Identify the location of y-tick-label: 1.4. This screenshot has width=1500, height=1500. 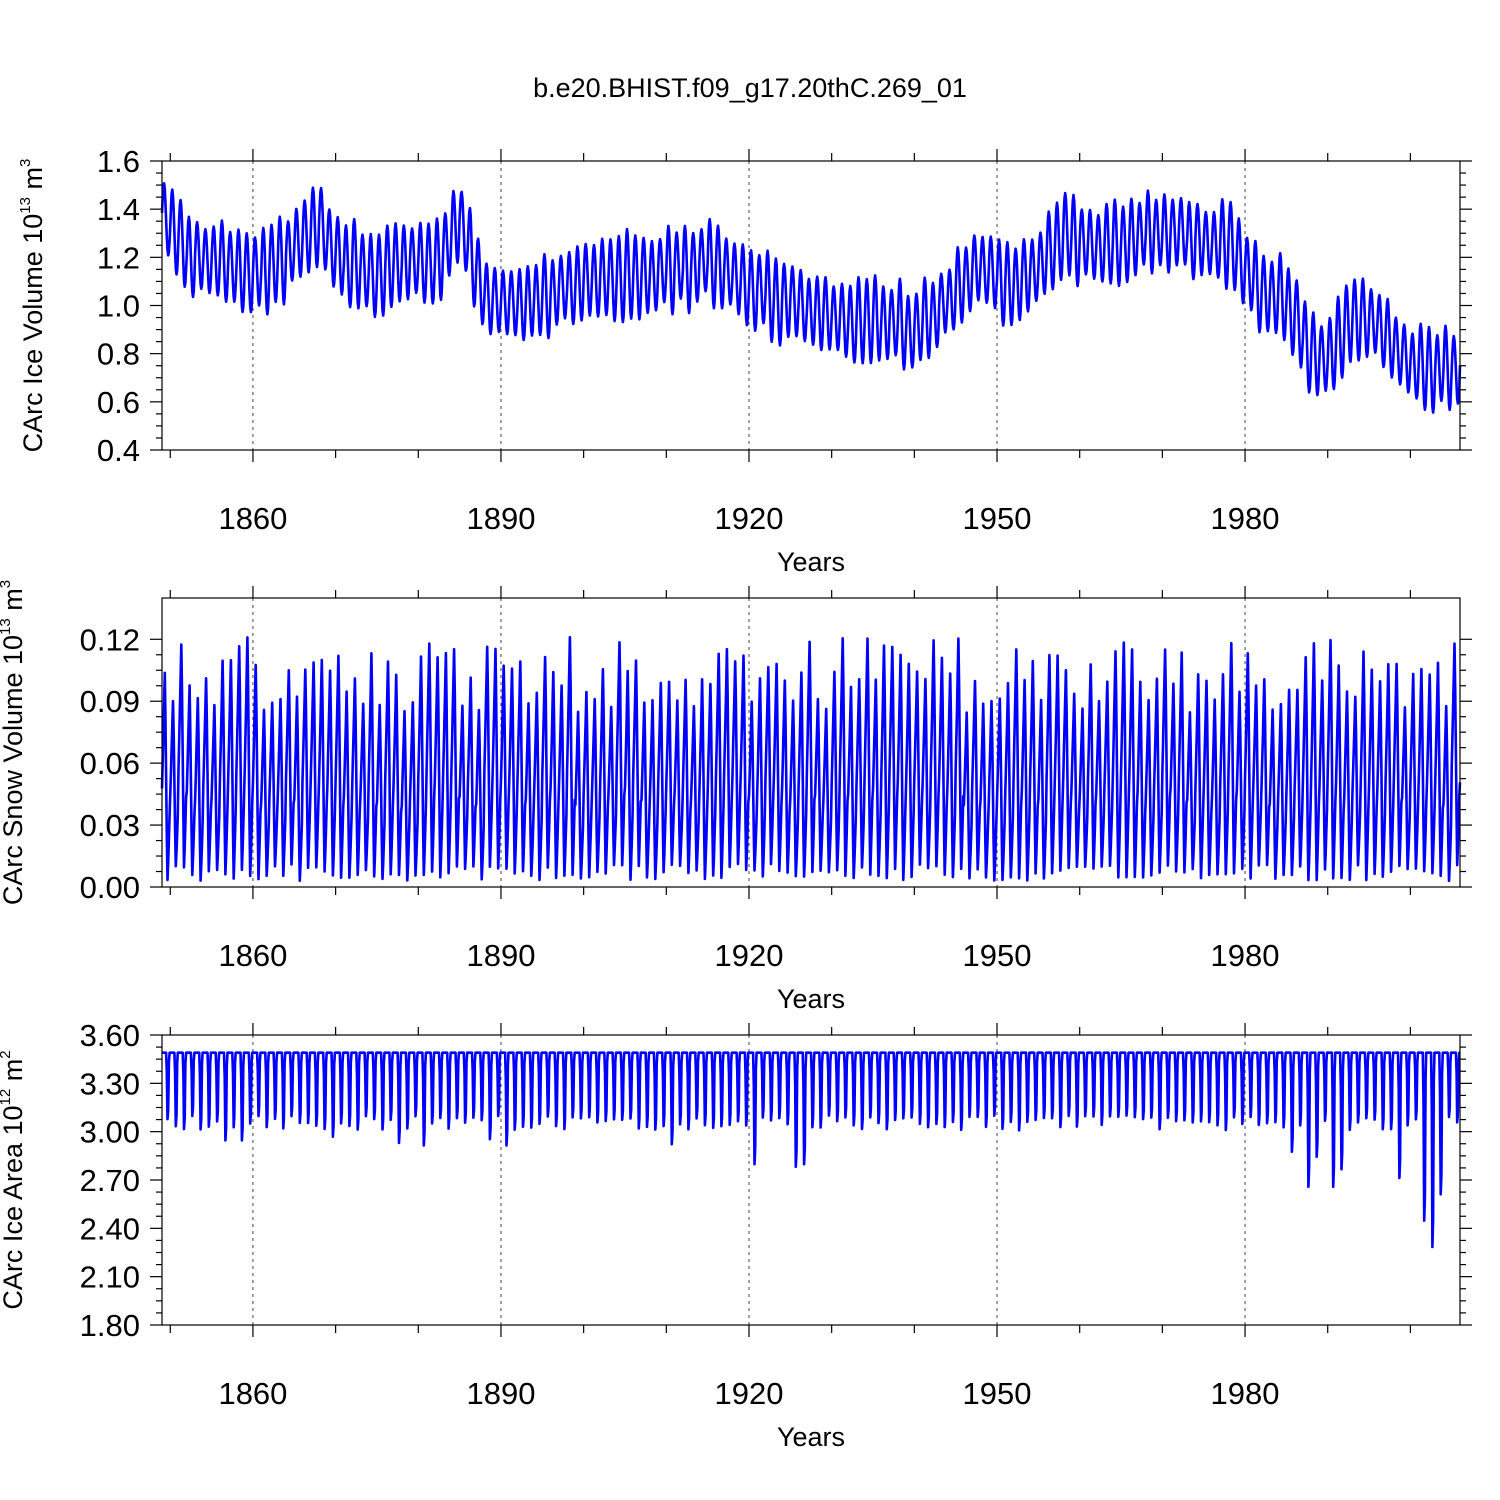
(118, 209).